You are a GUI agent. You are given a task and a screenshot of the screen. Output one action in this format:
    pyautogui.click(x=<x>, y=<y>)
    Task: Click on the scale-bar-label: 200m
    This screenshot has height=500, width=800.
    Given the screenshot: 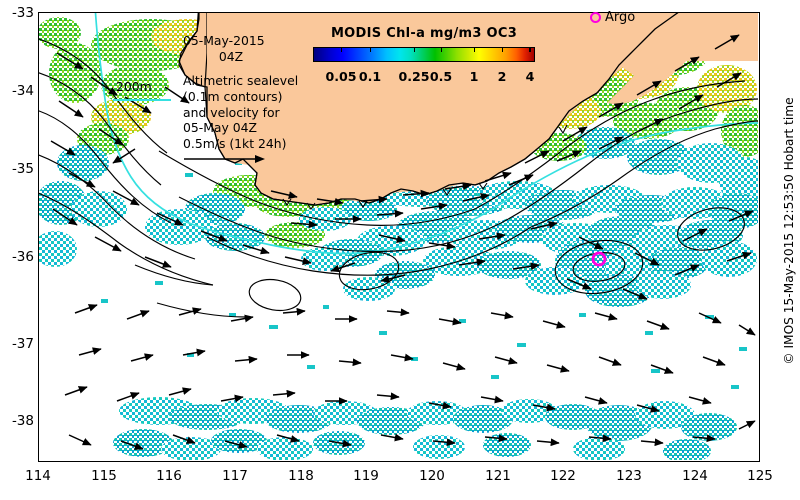 What is the action you would take?
    pyautogui.click(x=134, y=86)
    